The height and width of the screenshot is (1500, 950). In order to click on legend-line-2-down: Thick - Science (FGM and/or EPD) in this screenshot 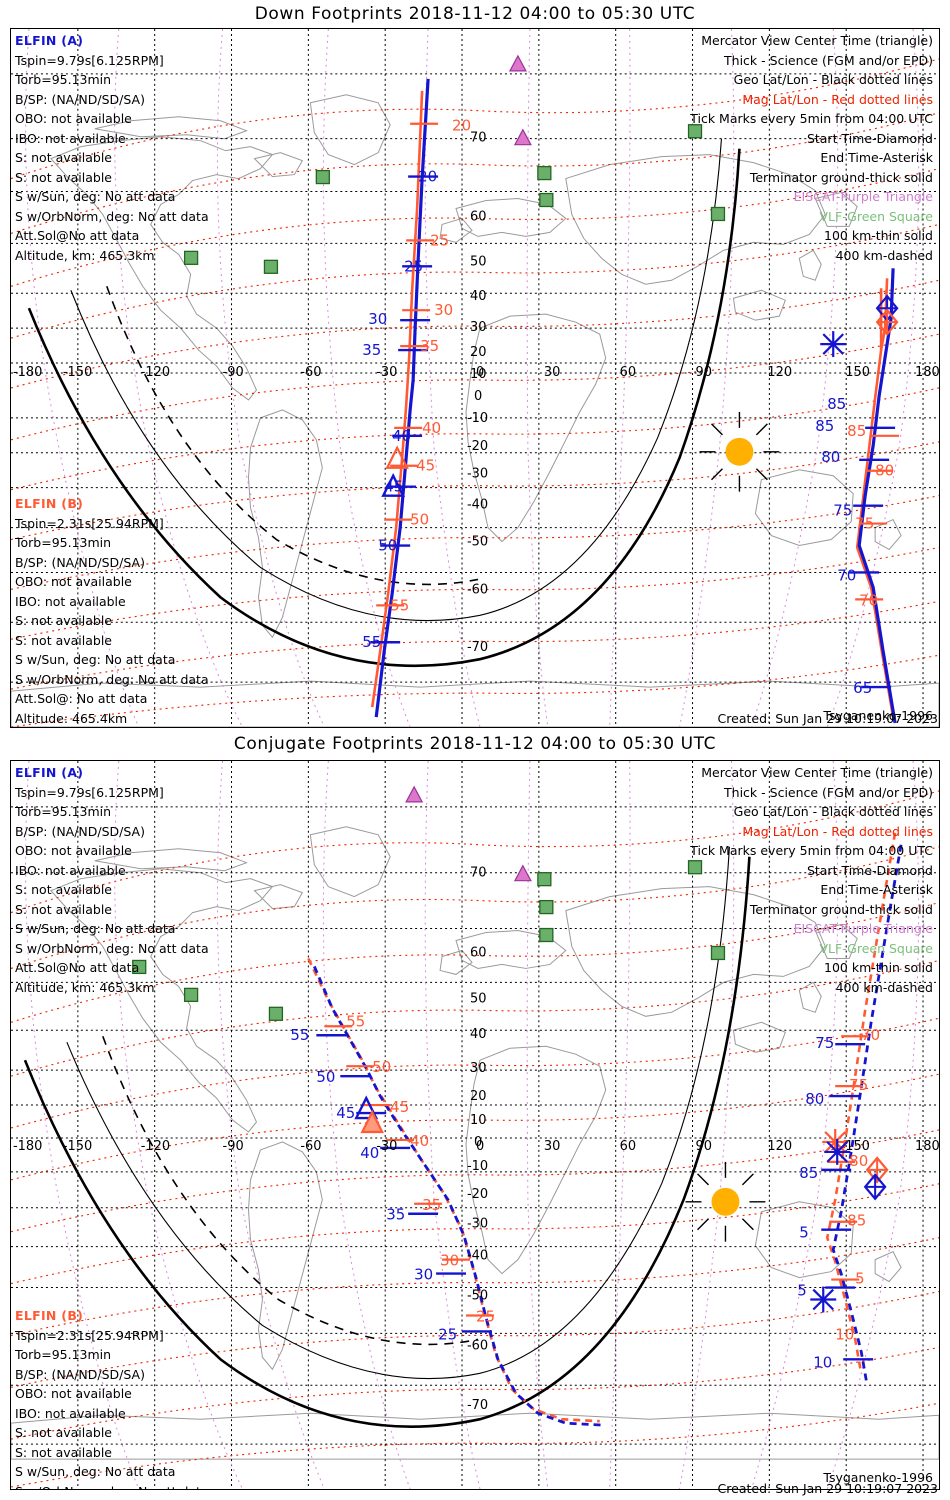, I will do `click(828, 60)`.